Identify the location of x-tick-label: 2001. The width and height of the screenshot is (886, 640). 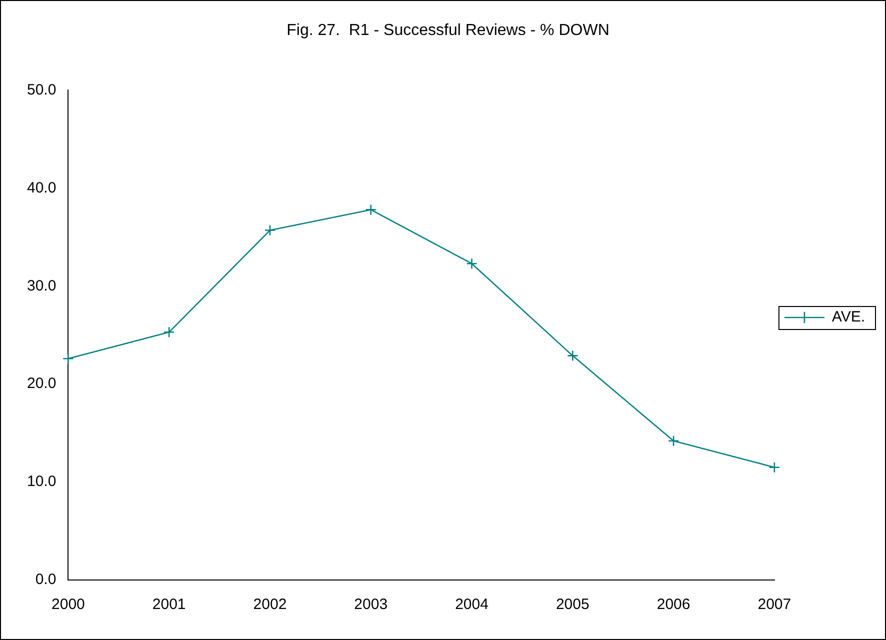
(169, 605).